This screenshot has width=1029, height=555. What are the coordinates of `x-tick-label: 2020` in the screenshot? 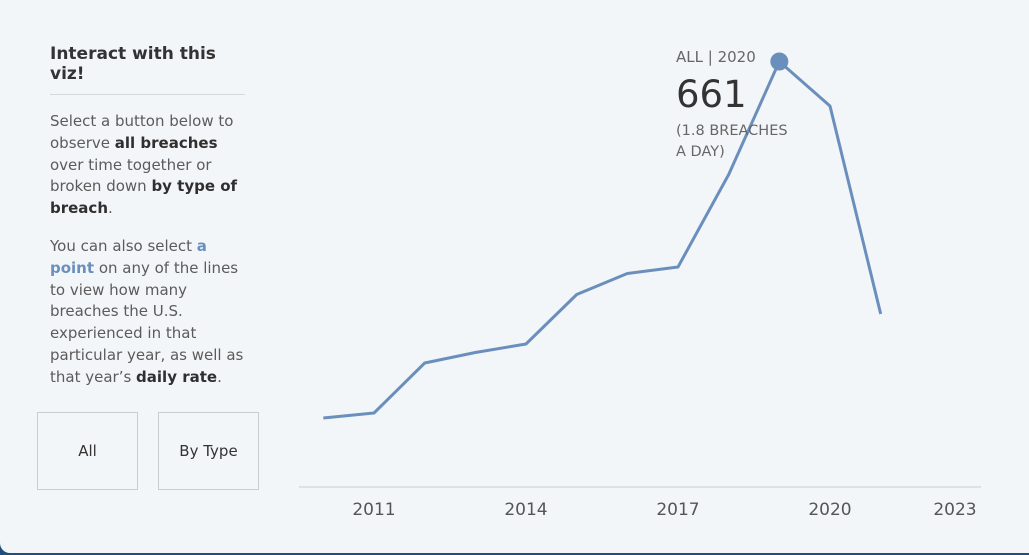 It's located at (829, 510).